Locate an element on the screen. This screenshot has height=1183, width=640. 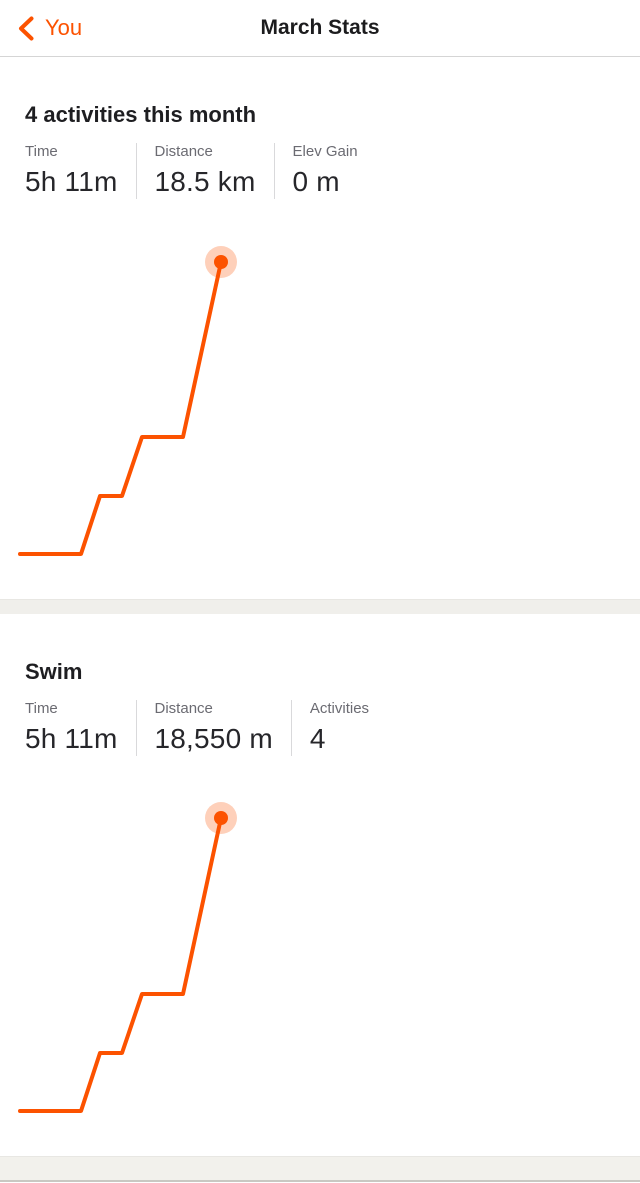
back-button-label: You is located at coordinates (64, 27).